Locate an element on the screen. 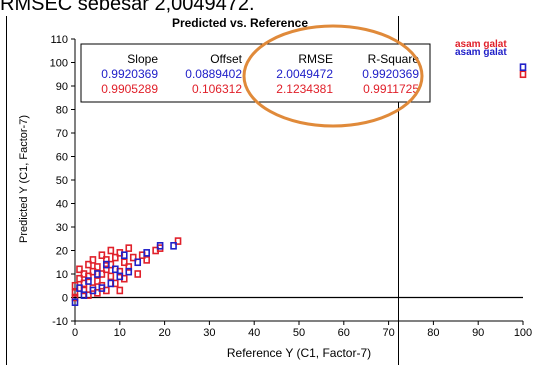 The height and width of the screenshot is (365, 555). stats-header: R-Square is located at coordinates (394, 59).